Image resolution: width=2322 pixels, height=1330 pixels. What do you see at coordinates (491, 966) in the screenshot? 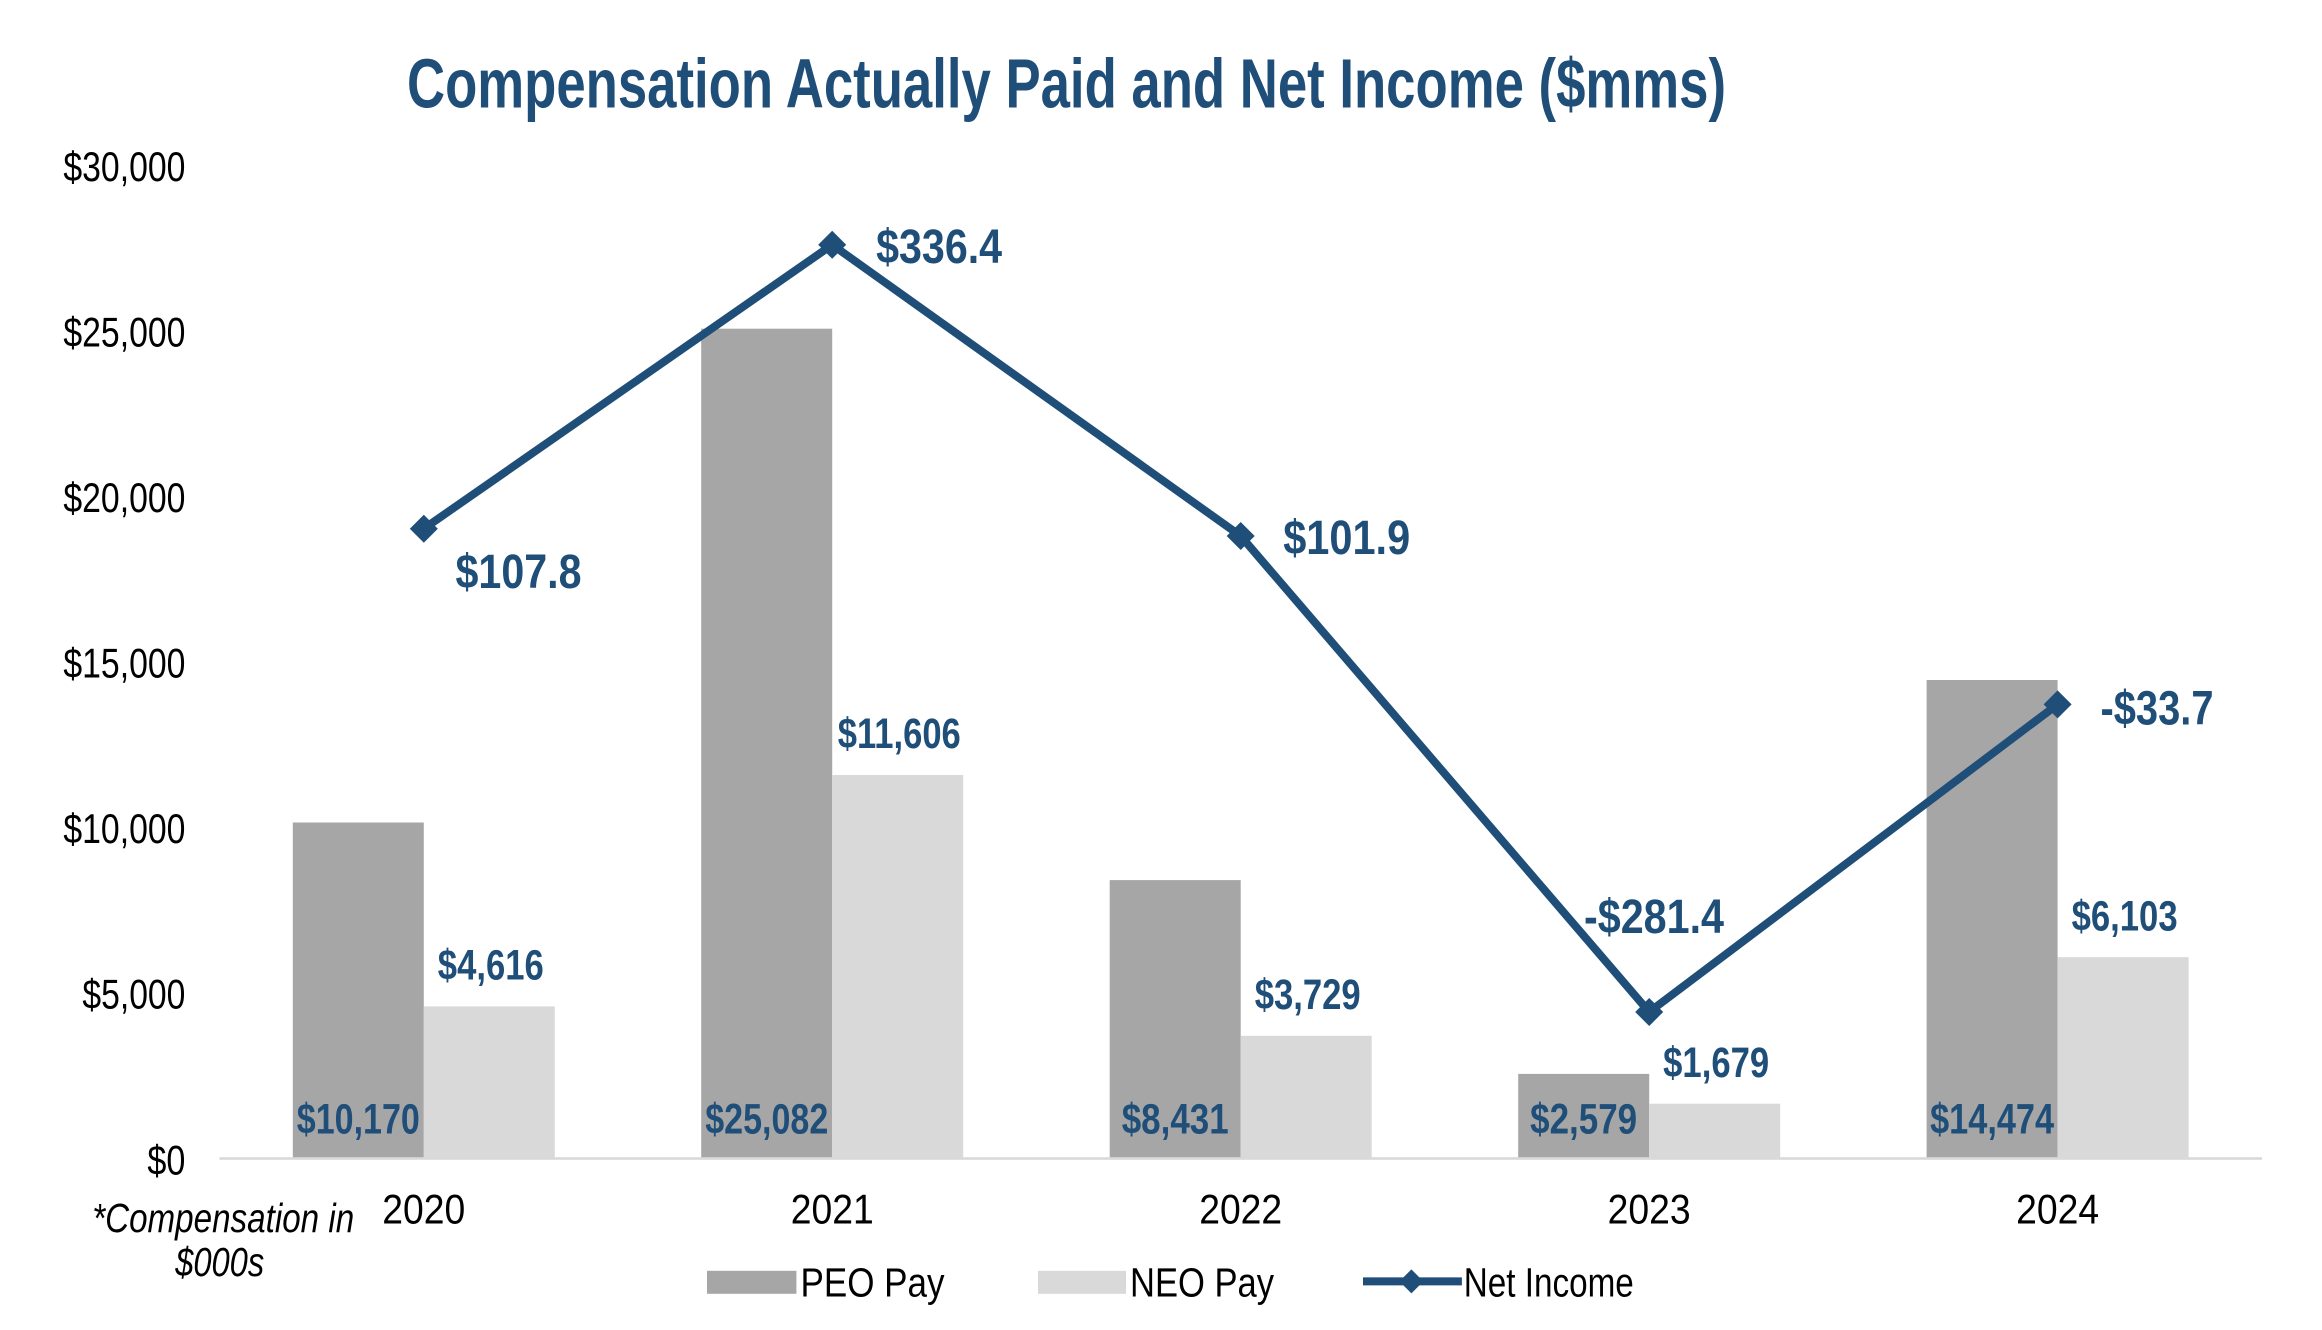
I see `svg-text: $4,616` at bounding box center [491, 966].